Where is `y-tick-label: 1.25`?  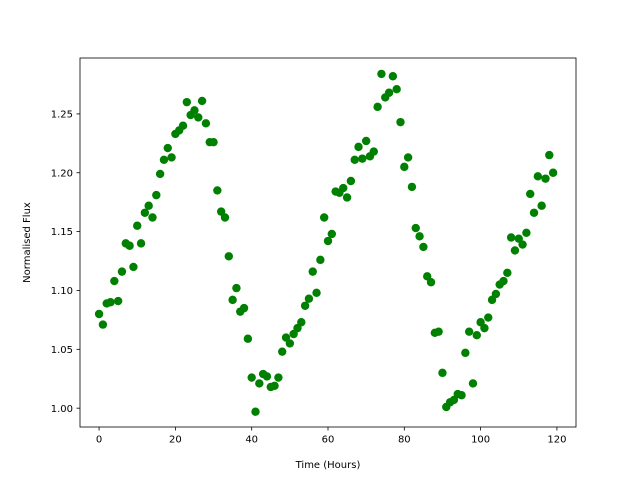
y-tick-label: 1.25 is located at coordinates (62, 115).